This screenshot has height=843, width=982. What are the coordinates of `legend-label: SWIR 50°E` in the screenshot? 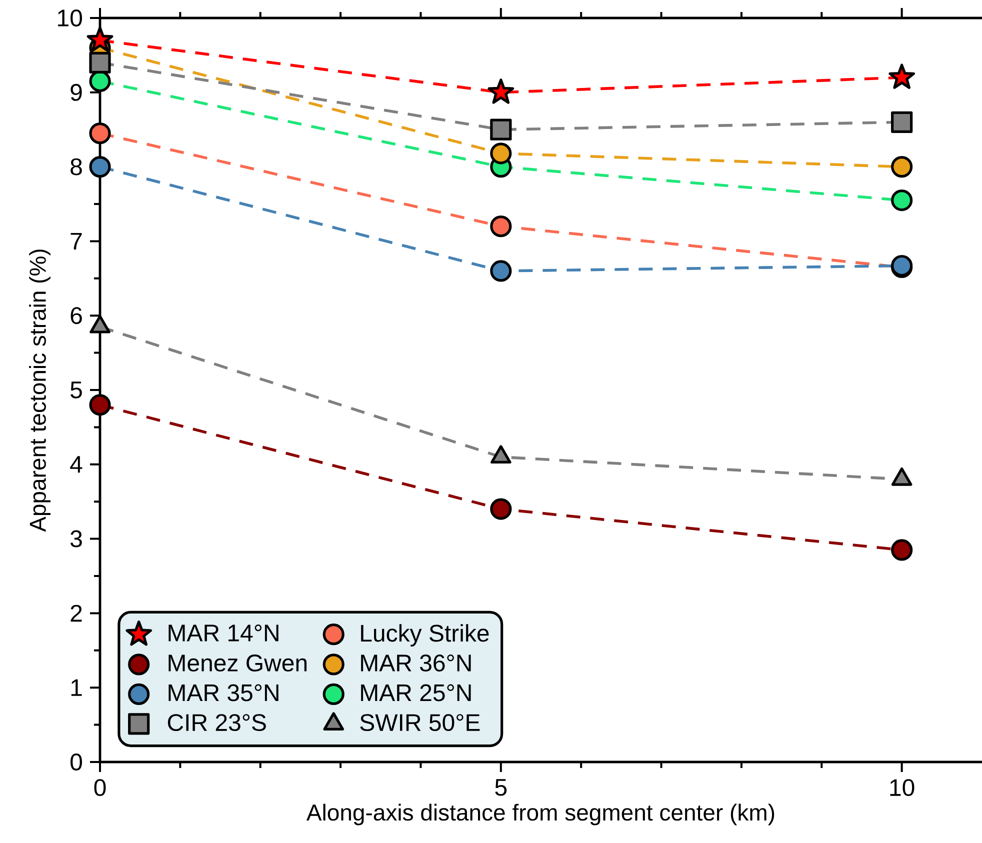 It's located at (420, 723).